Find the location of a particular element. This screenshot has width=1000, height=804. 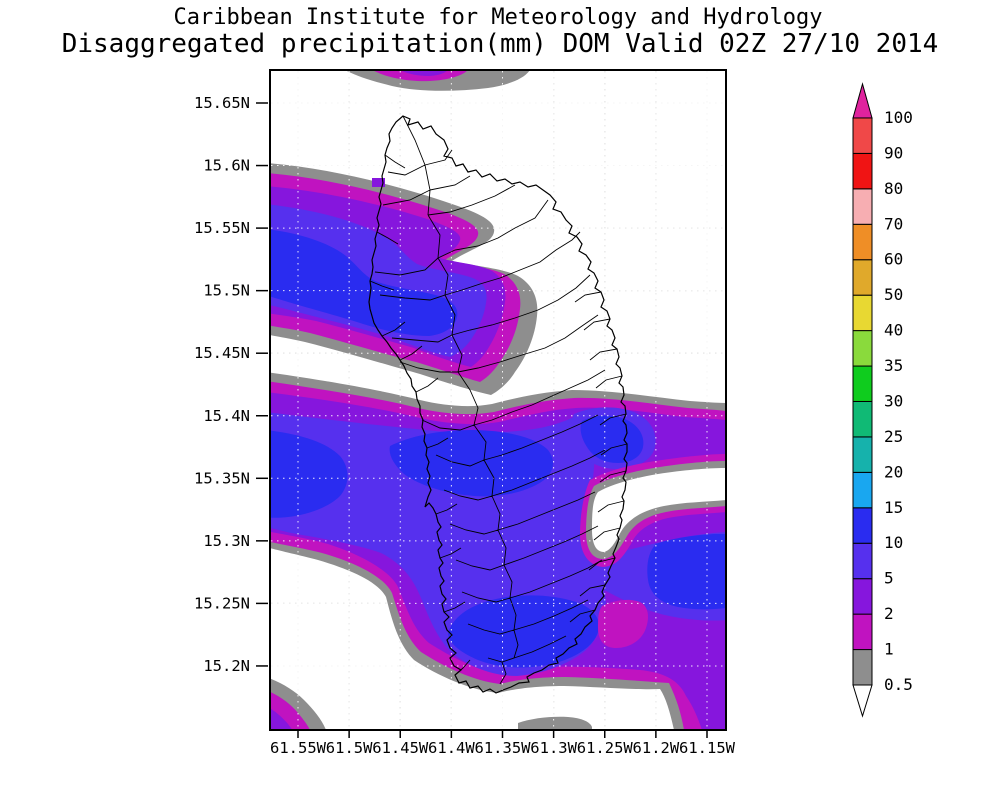

colorbar-level-label: 10 is located at coordinates (893, 542).